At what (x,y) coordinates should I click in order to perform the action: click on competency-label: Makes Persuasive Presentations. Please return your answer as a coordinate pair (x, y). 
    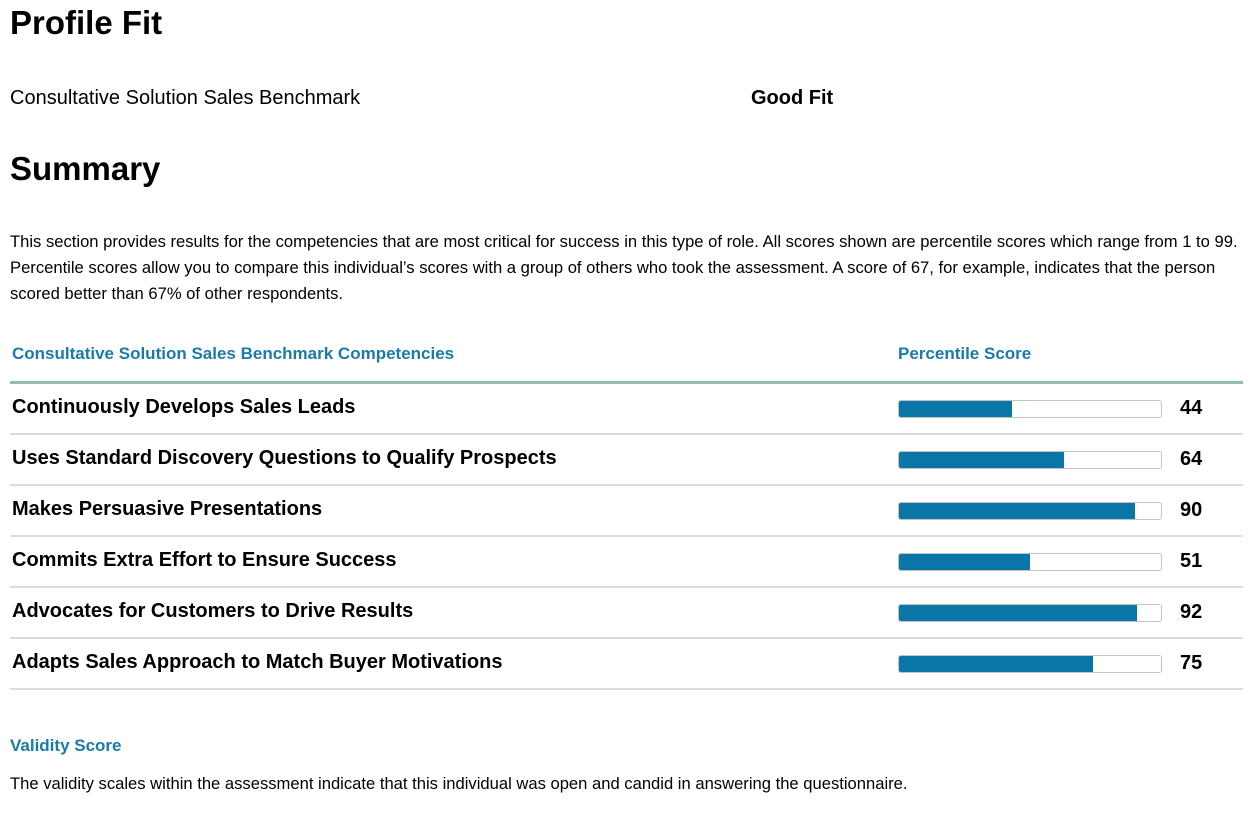
    Looking at the image, I should click on (167, 509).